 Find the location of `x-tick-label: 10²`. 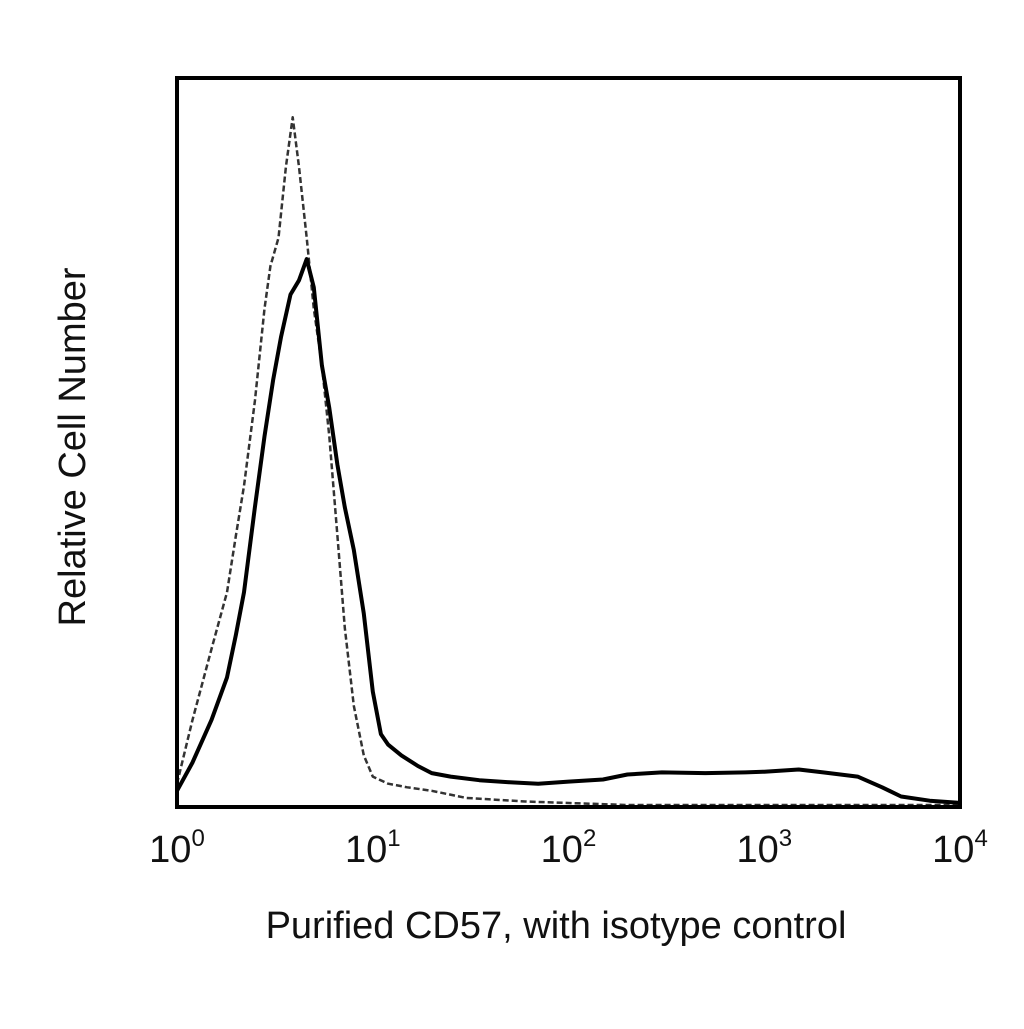

x-tick-label: 10² is located at coordinates (569, 848).